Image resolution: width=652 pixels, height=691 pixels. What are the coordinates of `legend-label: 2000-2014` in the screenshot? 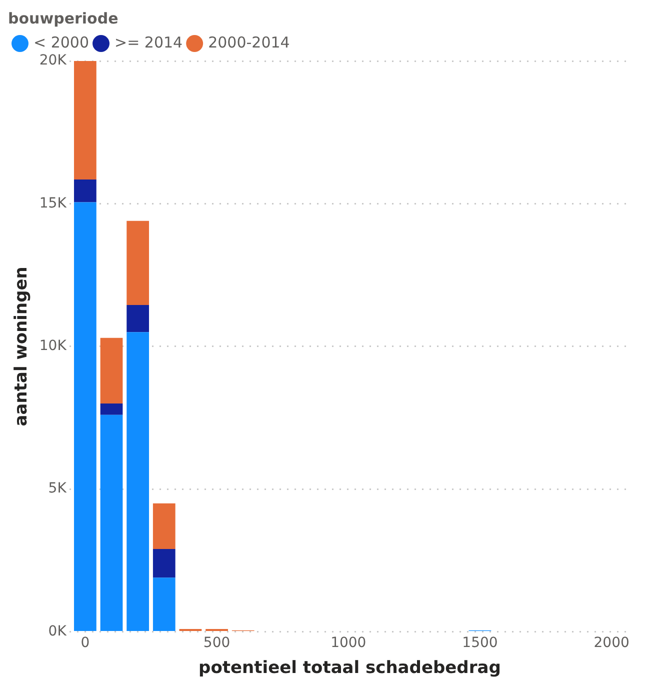 It's located at (249, 42).